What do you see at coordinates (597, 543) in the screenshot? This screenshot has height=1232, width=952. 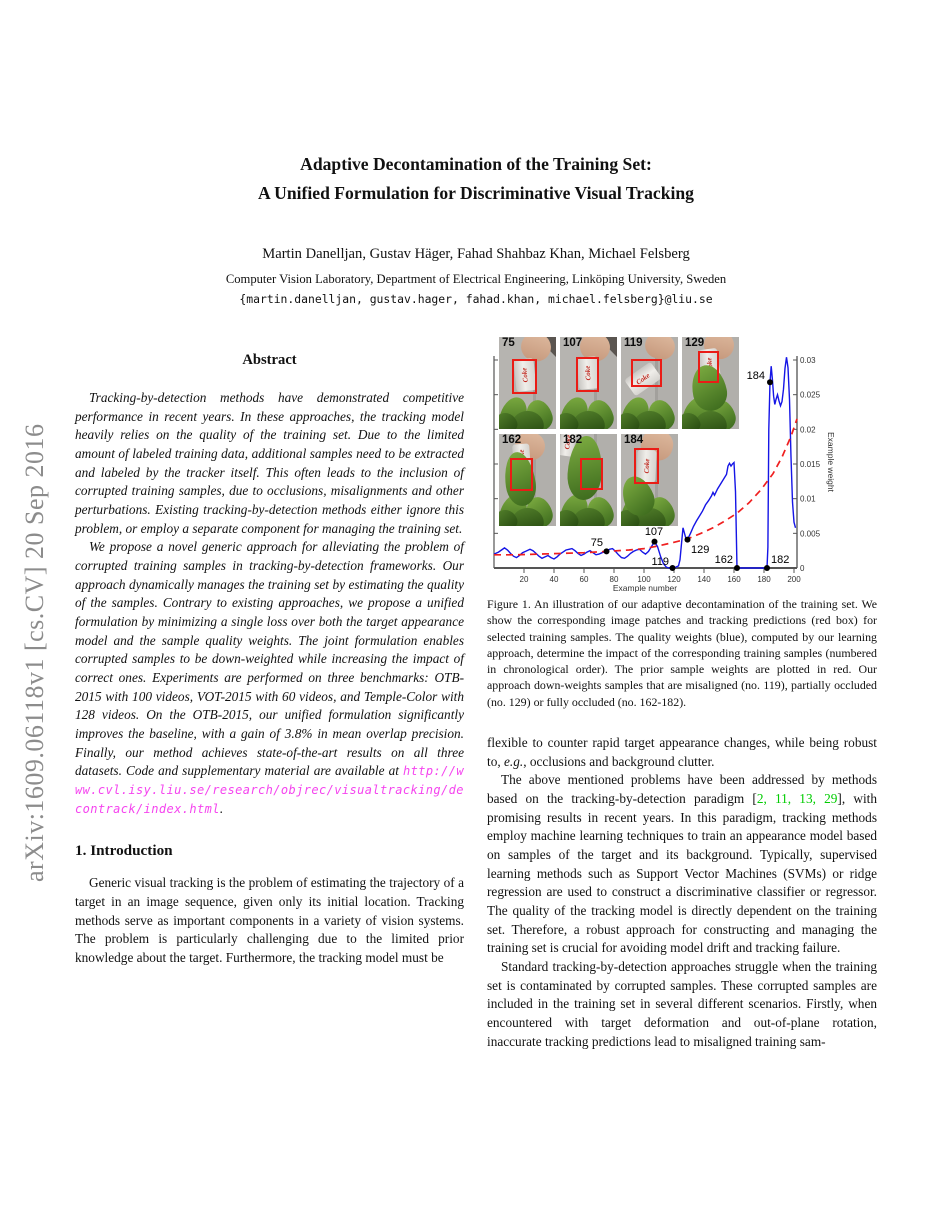 I see `sample-marker-label: 75` at bounding box center [597, 543].